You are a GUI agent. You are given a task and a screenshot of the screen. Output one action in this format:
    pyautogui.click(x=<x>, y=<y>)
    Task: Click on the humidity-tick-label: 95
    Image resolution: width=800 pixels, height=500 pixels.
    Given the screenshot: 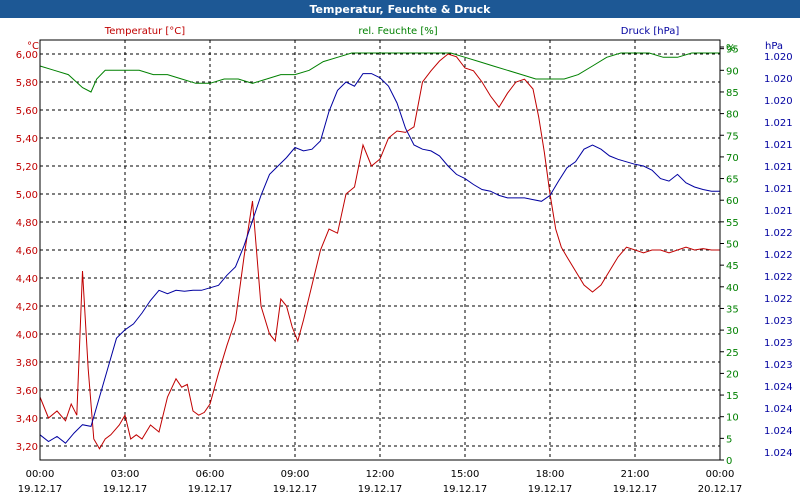 What is the action you would take?
    pyautogui.click(x=732, y=50)
    